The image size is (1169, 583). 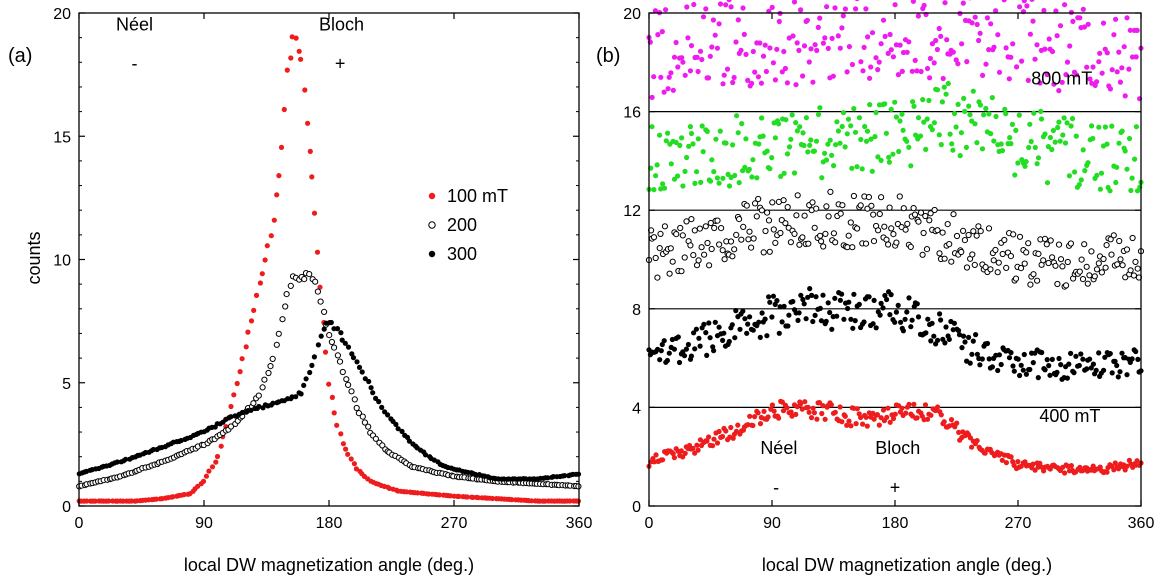 What do you see at coordinates (462, 254) in the screenshot?
I see `legend-label: 300` at bounding box center [462, 254].